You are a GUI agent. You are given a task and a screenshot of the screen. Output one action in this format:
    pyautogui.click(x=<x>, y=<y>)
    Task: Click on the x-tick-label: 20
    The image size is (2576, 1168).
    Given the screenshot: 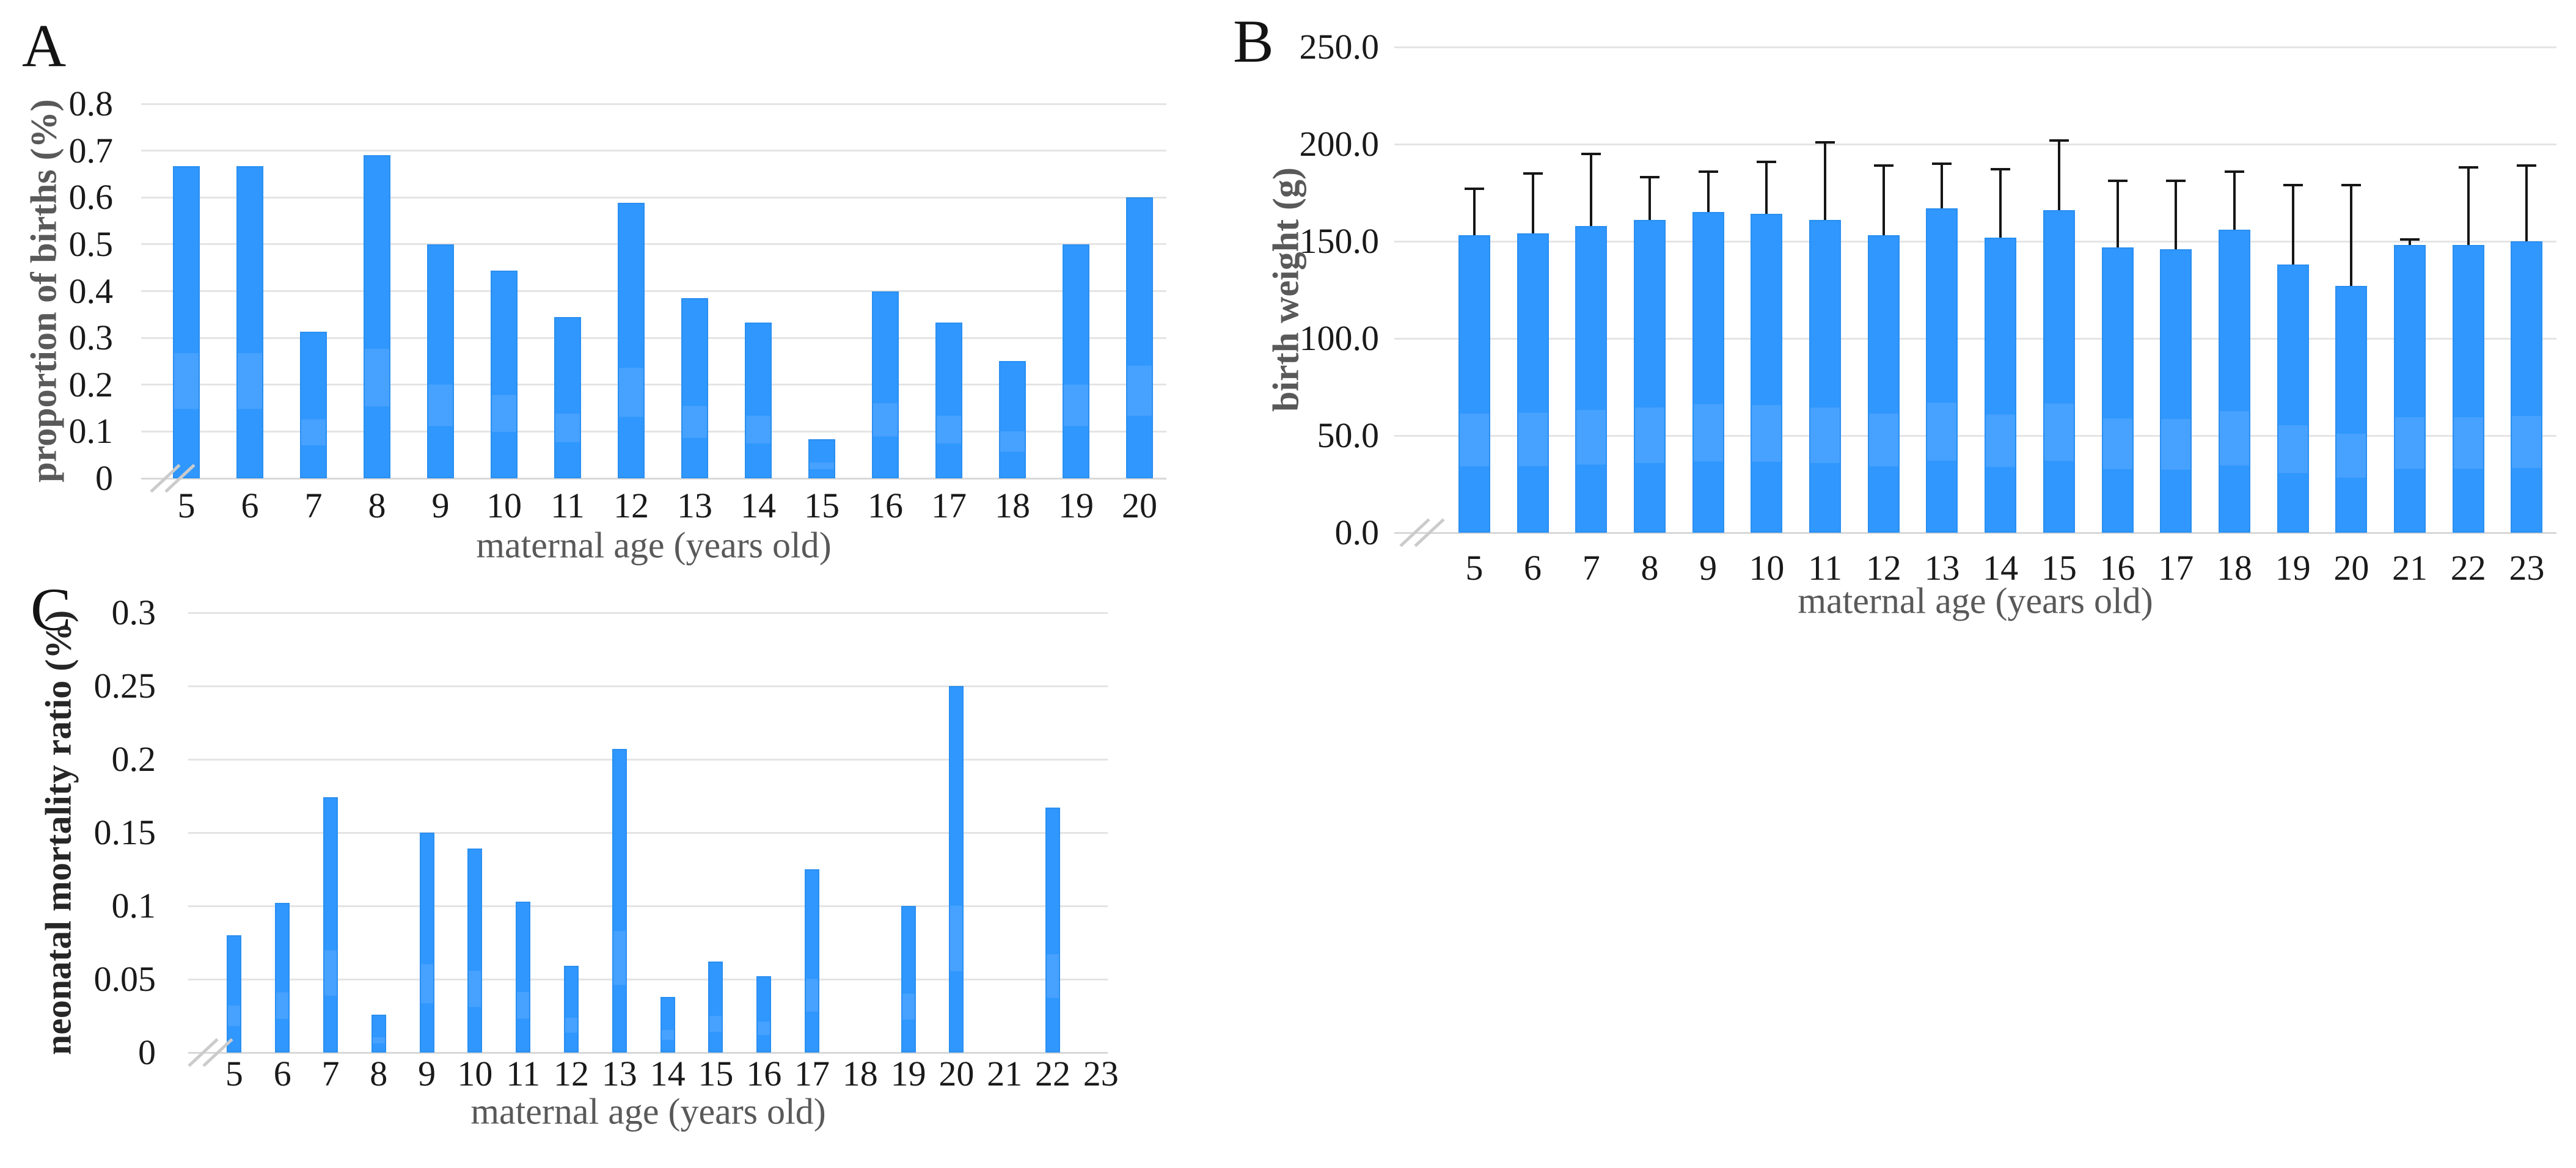 What is the action you would take?
    pyautogui.click(x=957, y=1074)
    